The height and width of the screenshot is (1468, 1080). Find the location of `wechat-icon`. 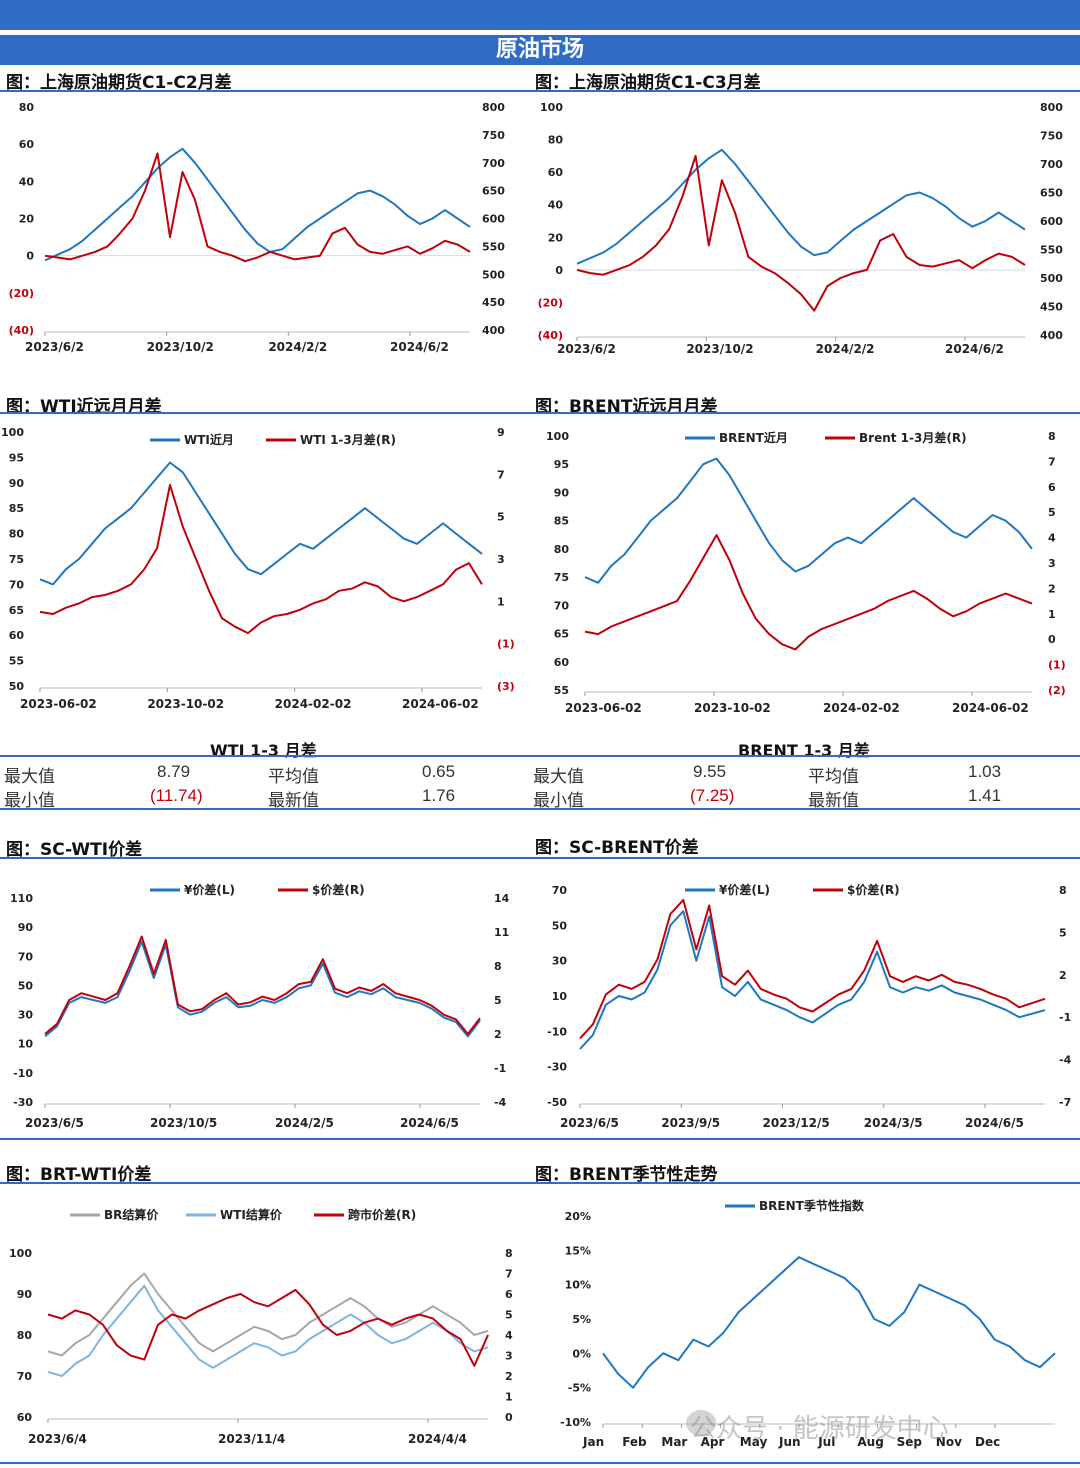

wechat-icon is located at coordinates (701, 1423).